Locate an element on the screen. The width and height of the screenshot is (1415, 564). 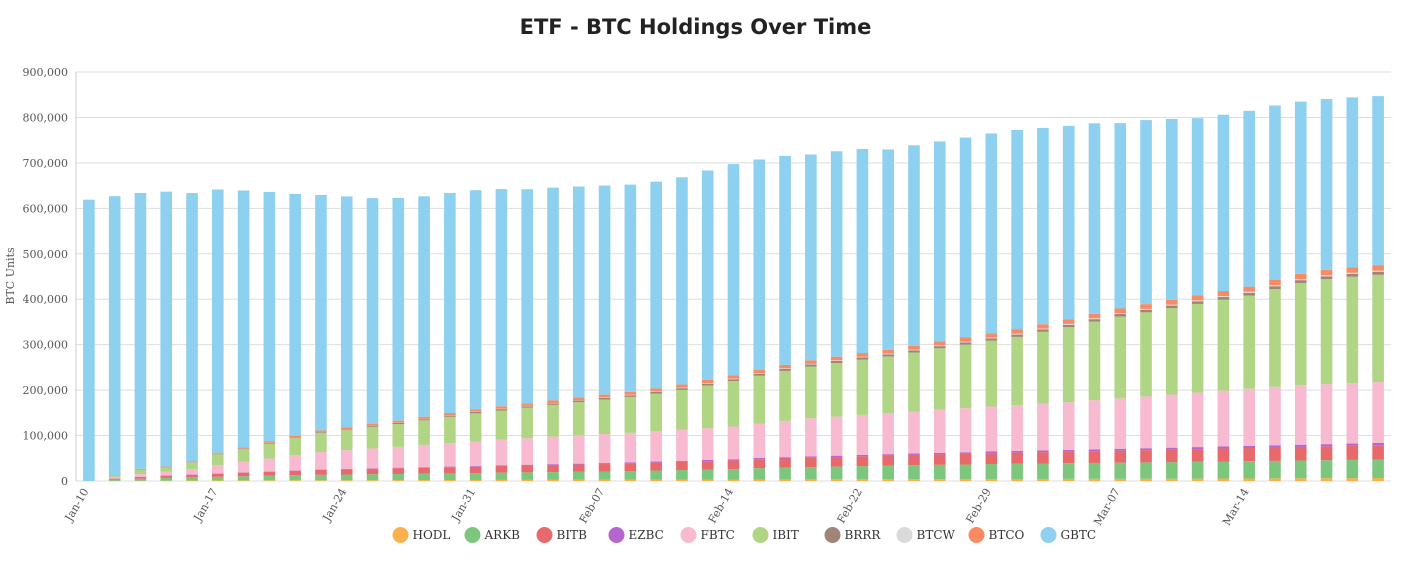
y-axis-title: BTC Units is located at coordinates (10, 276).